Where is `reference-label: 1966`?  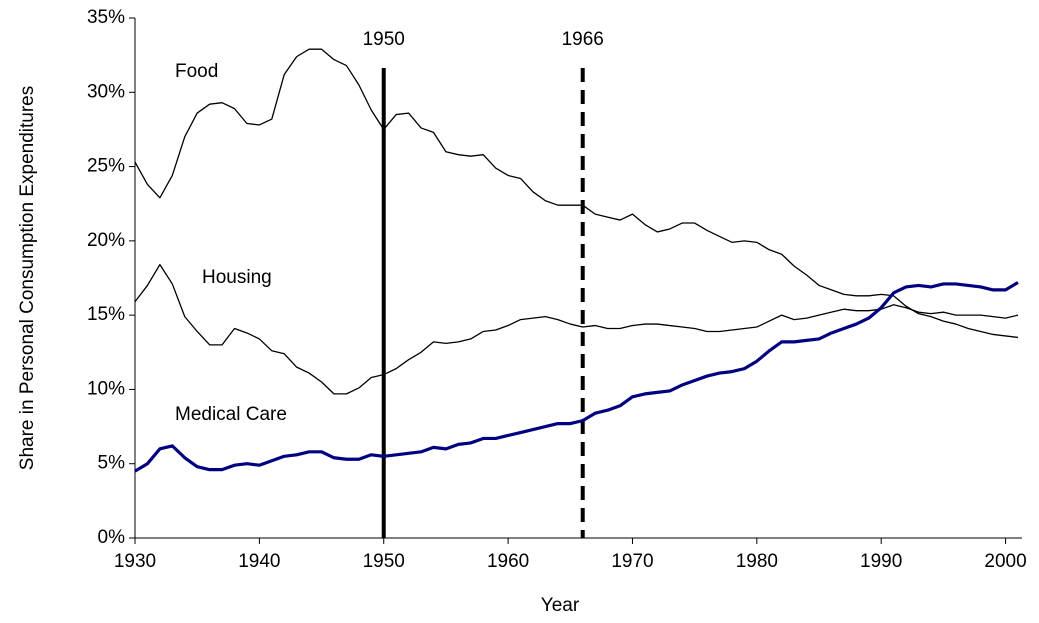
reference-label: 1966 is located at coordinates (583, 39).